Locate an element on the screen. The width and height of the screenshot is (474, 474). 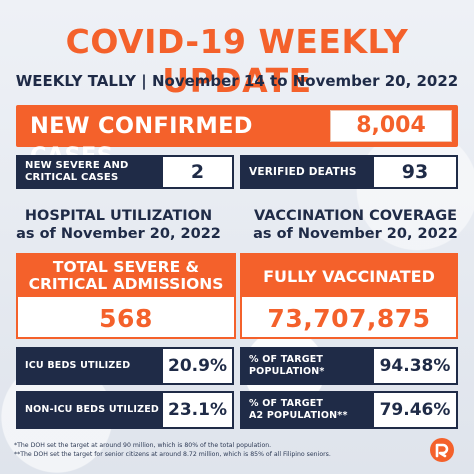
target-population-value: 94.38% is located at coordinates (415, 366).